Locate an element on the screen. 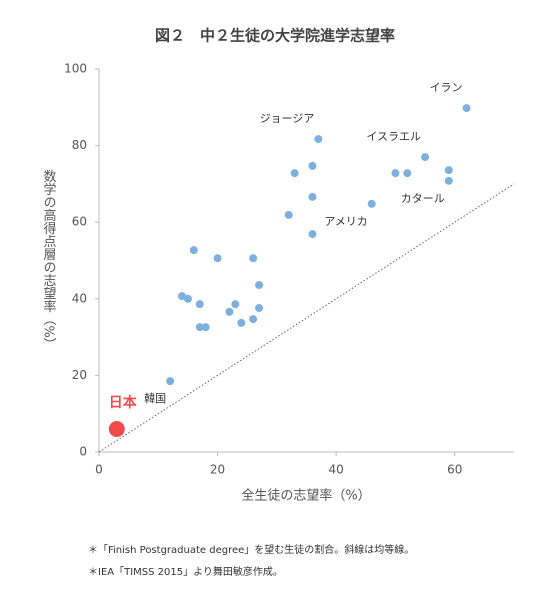 The image size is (550, 606). y-tick-label: 0 is located at coordinates (83, 452).